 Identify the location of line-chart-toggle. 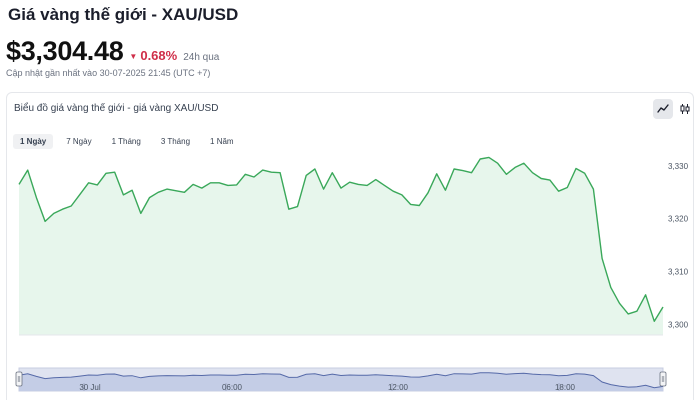
(663, 109).